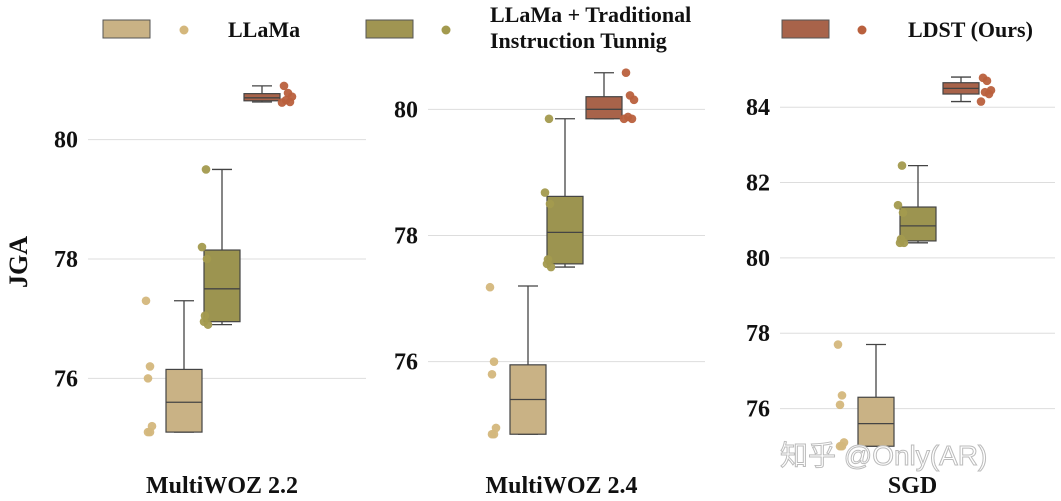 The image size is (1061, 501). What do you see at coordinates (883, 455) in the screenshot?
I see `watermark-text: 知乎 @Only(AR)` at bounding box center [883, 455].